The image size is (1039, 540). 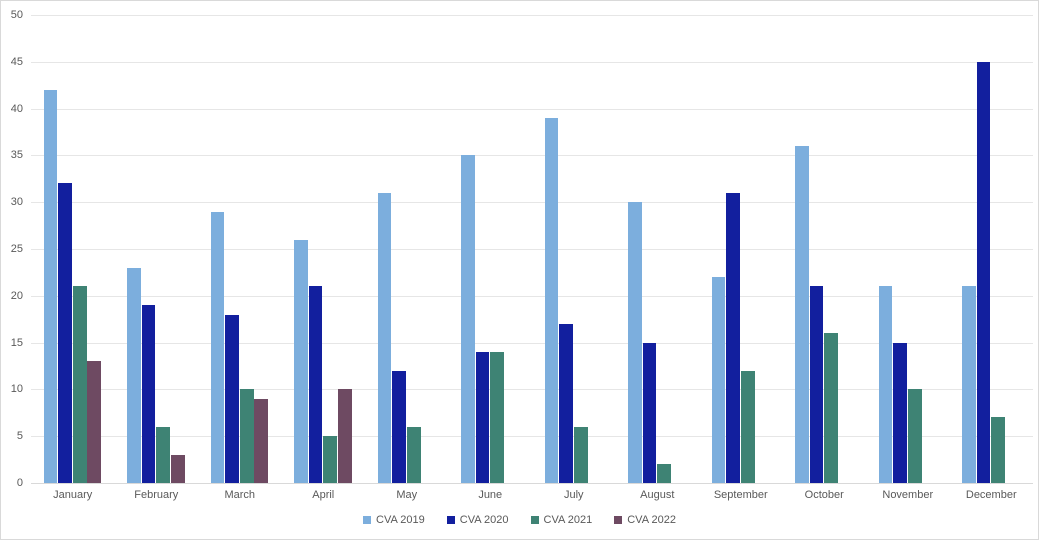 I want to click on x-axis-tick-label: April, so click(x=323, y=495).